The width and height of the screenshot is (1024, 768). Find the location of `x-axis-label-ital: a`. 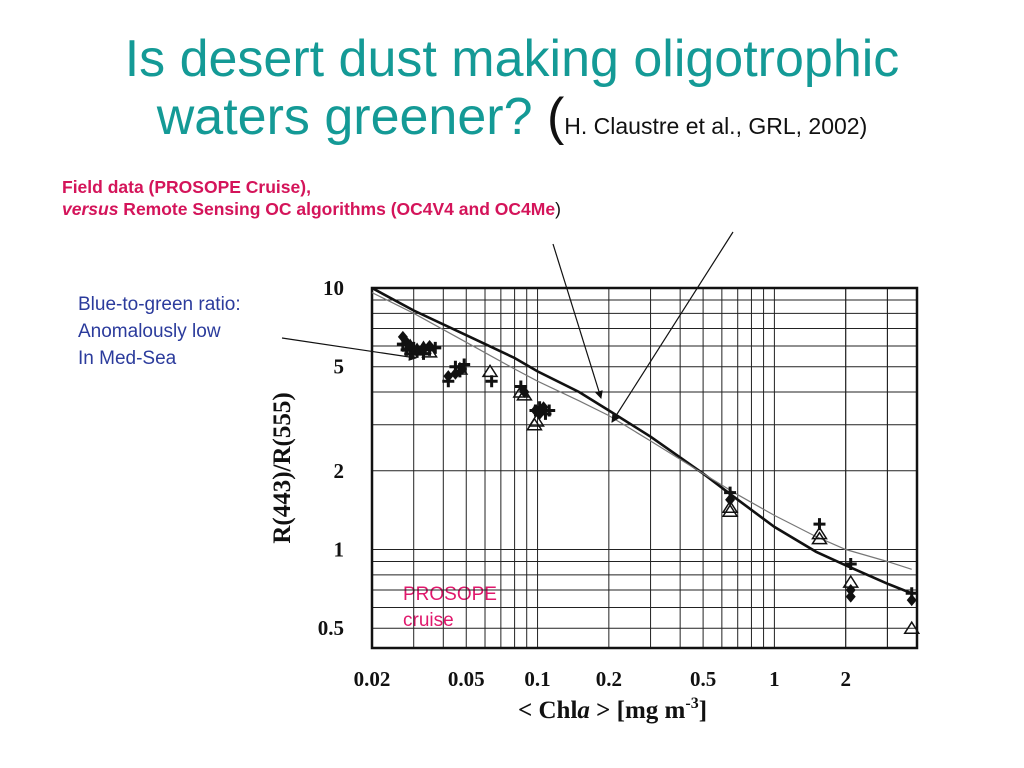

x-axis-label-ital: a is located at coordinates (583, 710).